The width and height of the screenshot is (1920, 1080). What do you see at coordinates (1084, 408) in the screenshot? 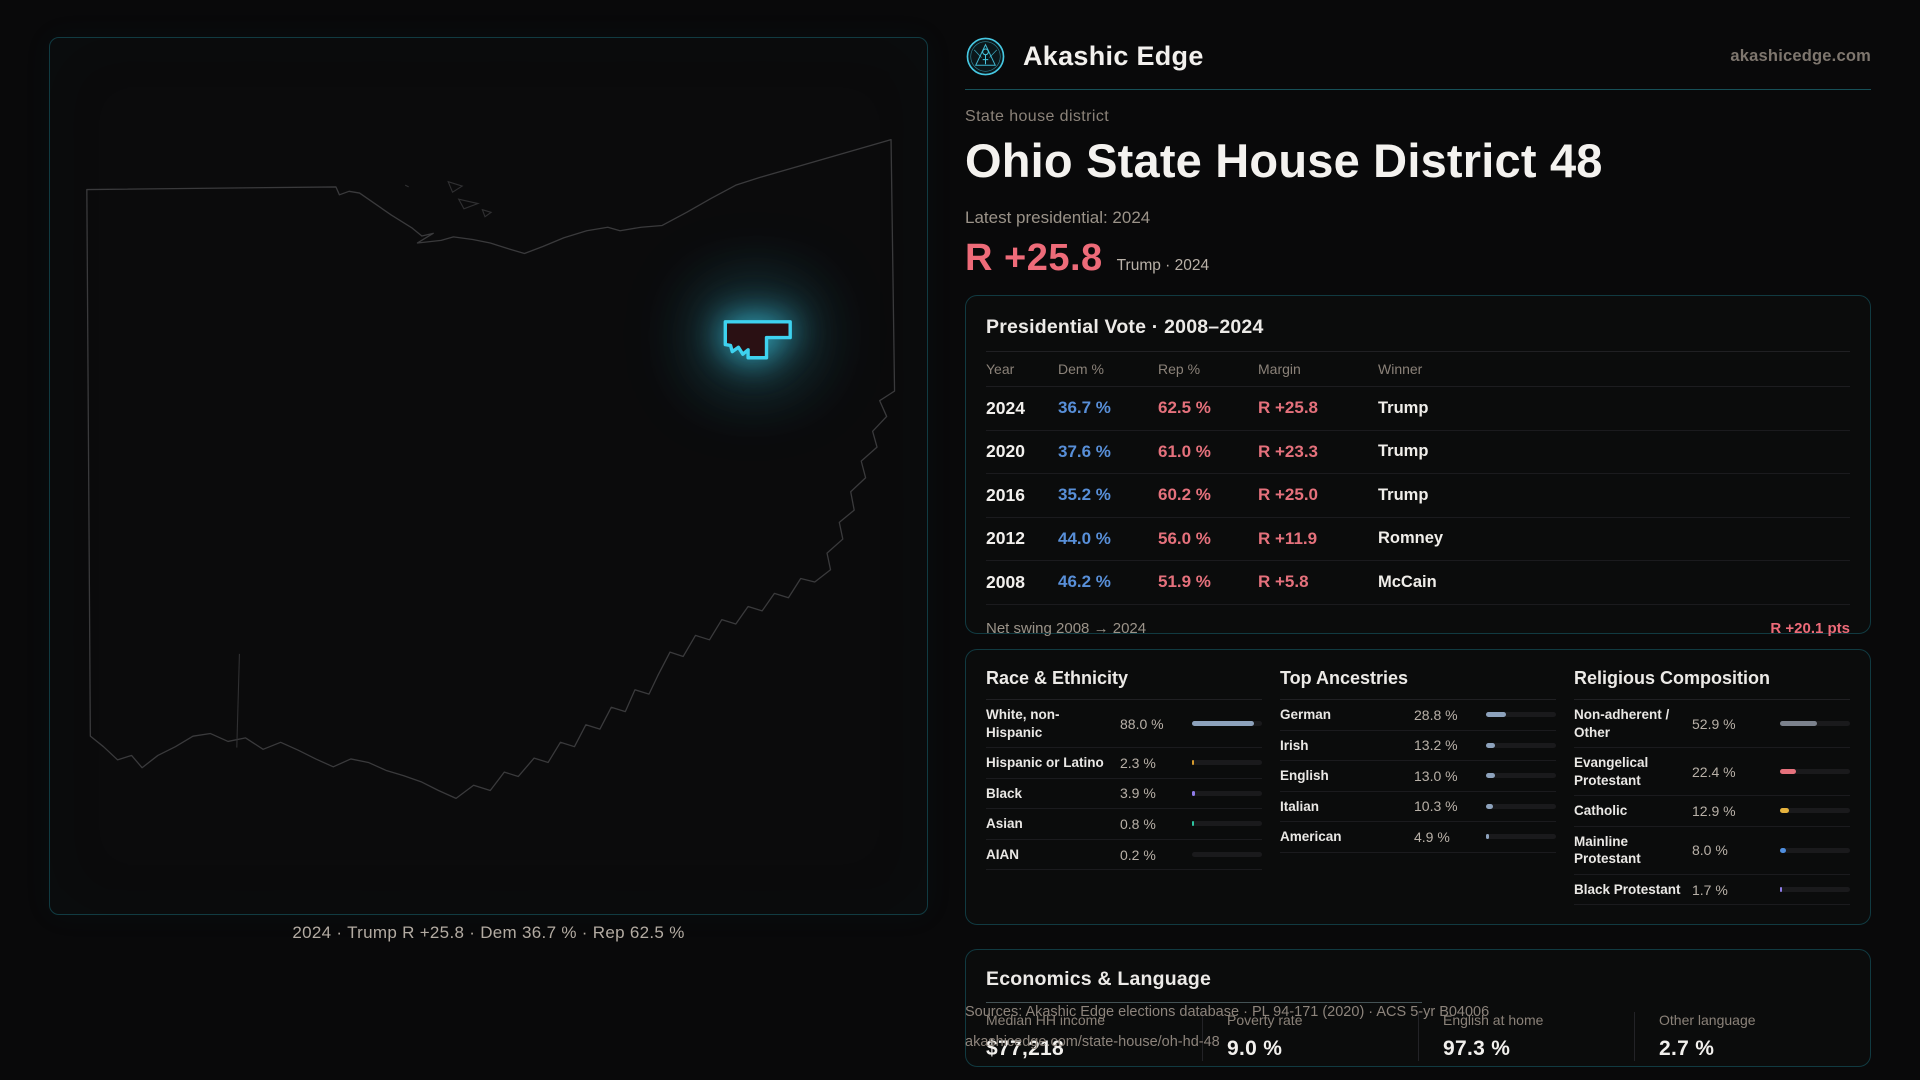
I see `dem-cell: 36.7 %` at bounding box center [1084, 408].